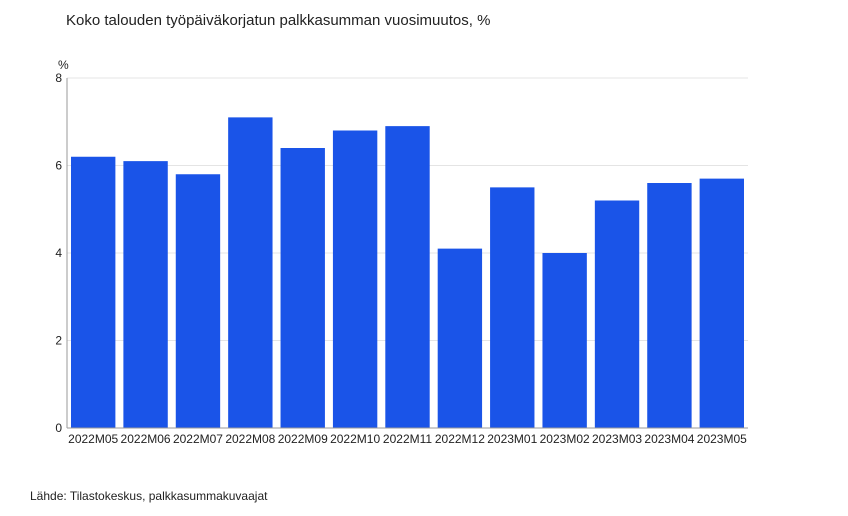 This screenshot has width=848, height=516. I want to click on x-tick-label: 2023M03, so click(617, 439).